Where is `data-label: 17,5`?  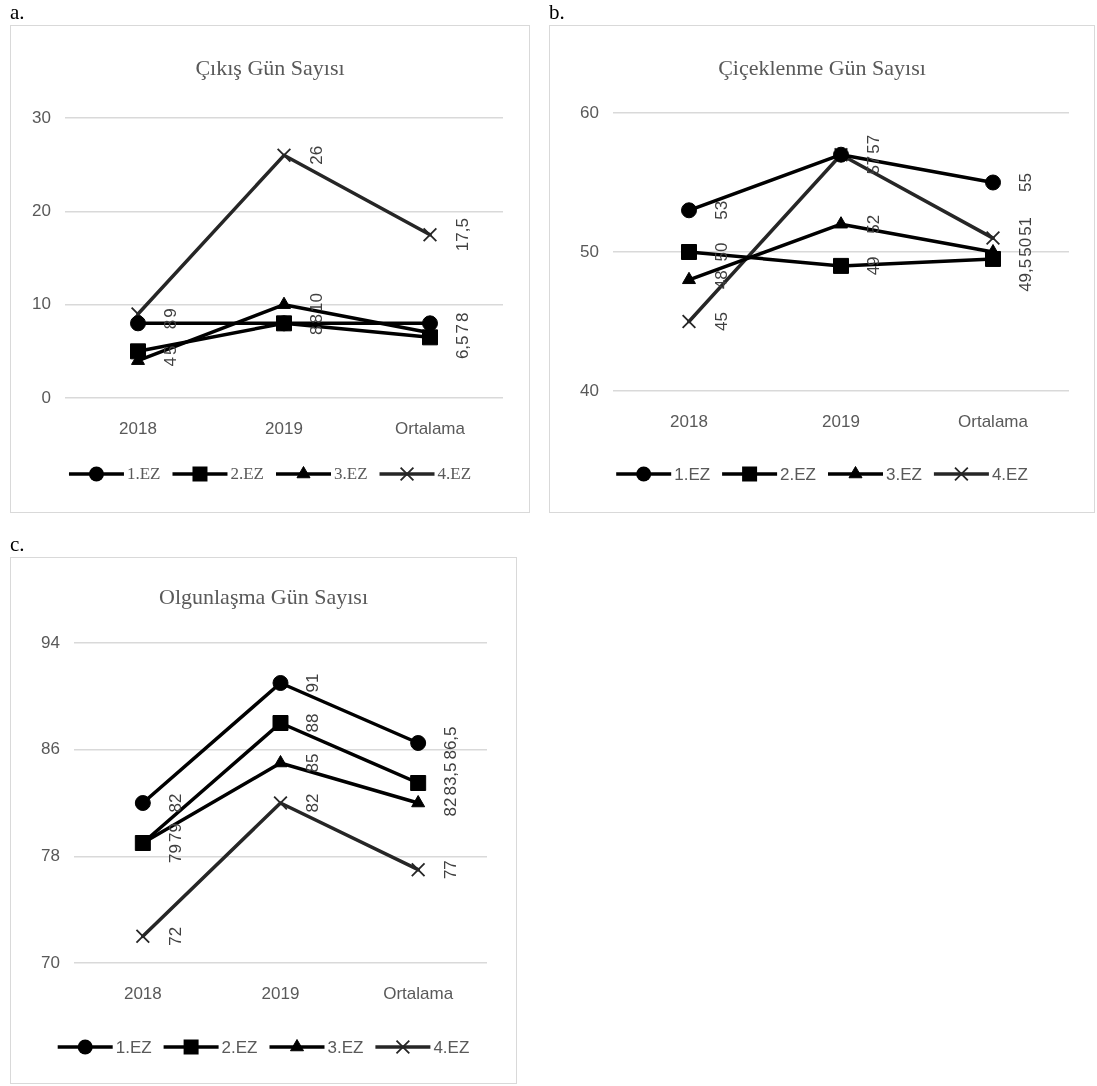
data-label: 17,5 is located at coordinates (462, 235).